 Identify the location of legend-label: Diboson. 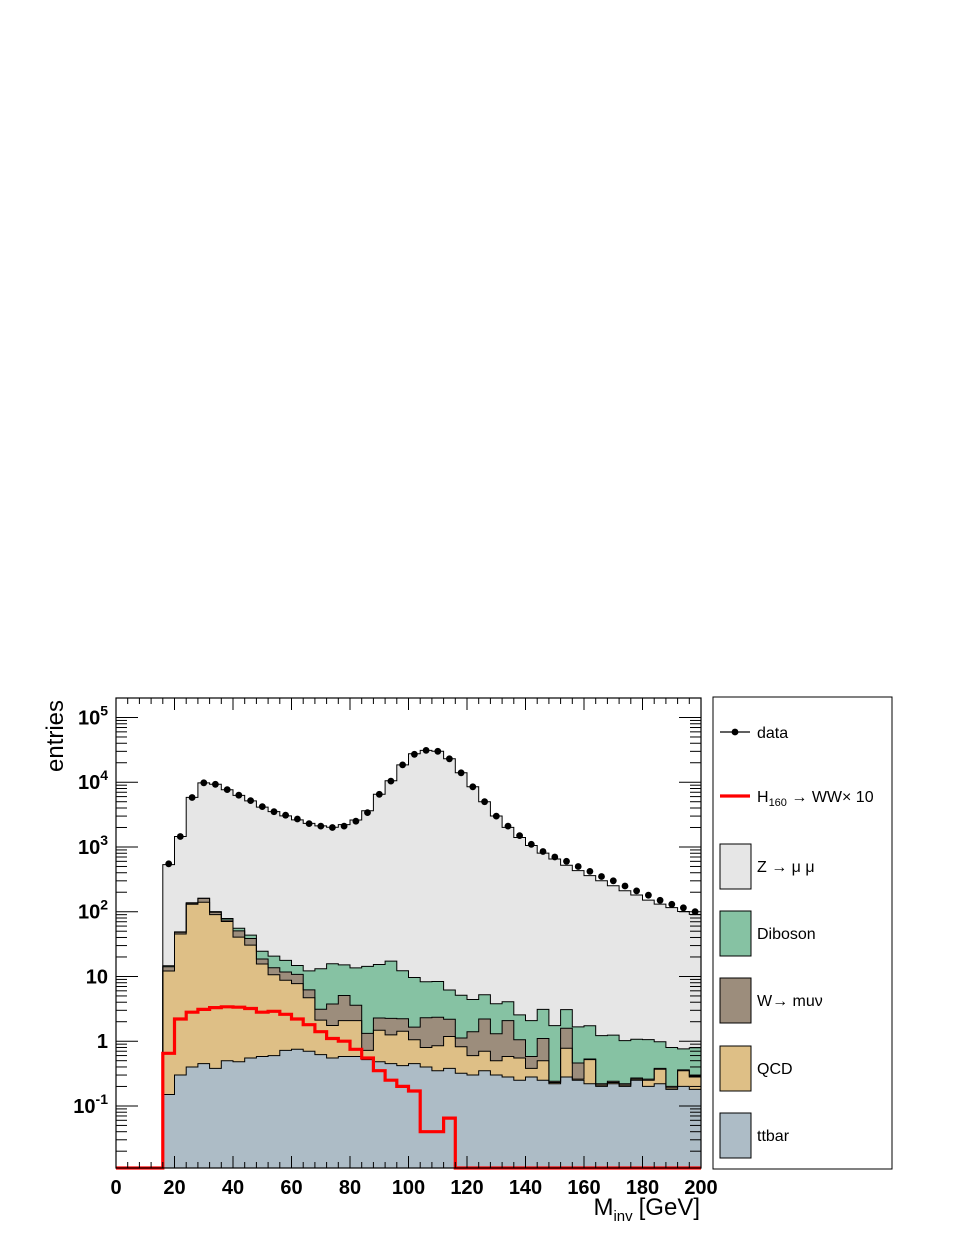
(786, 934).